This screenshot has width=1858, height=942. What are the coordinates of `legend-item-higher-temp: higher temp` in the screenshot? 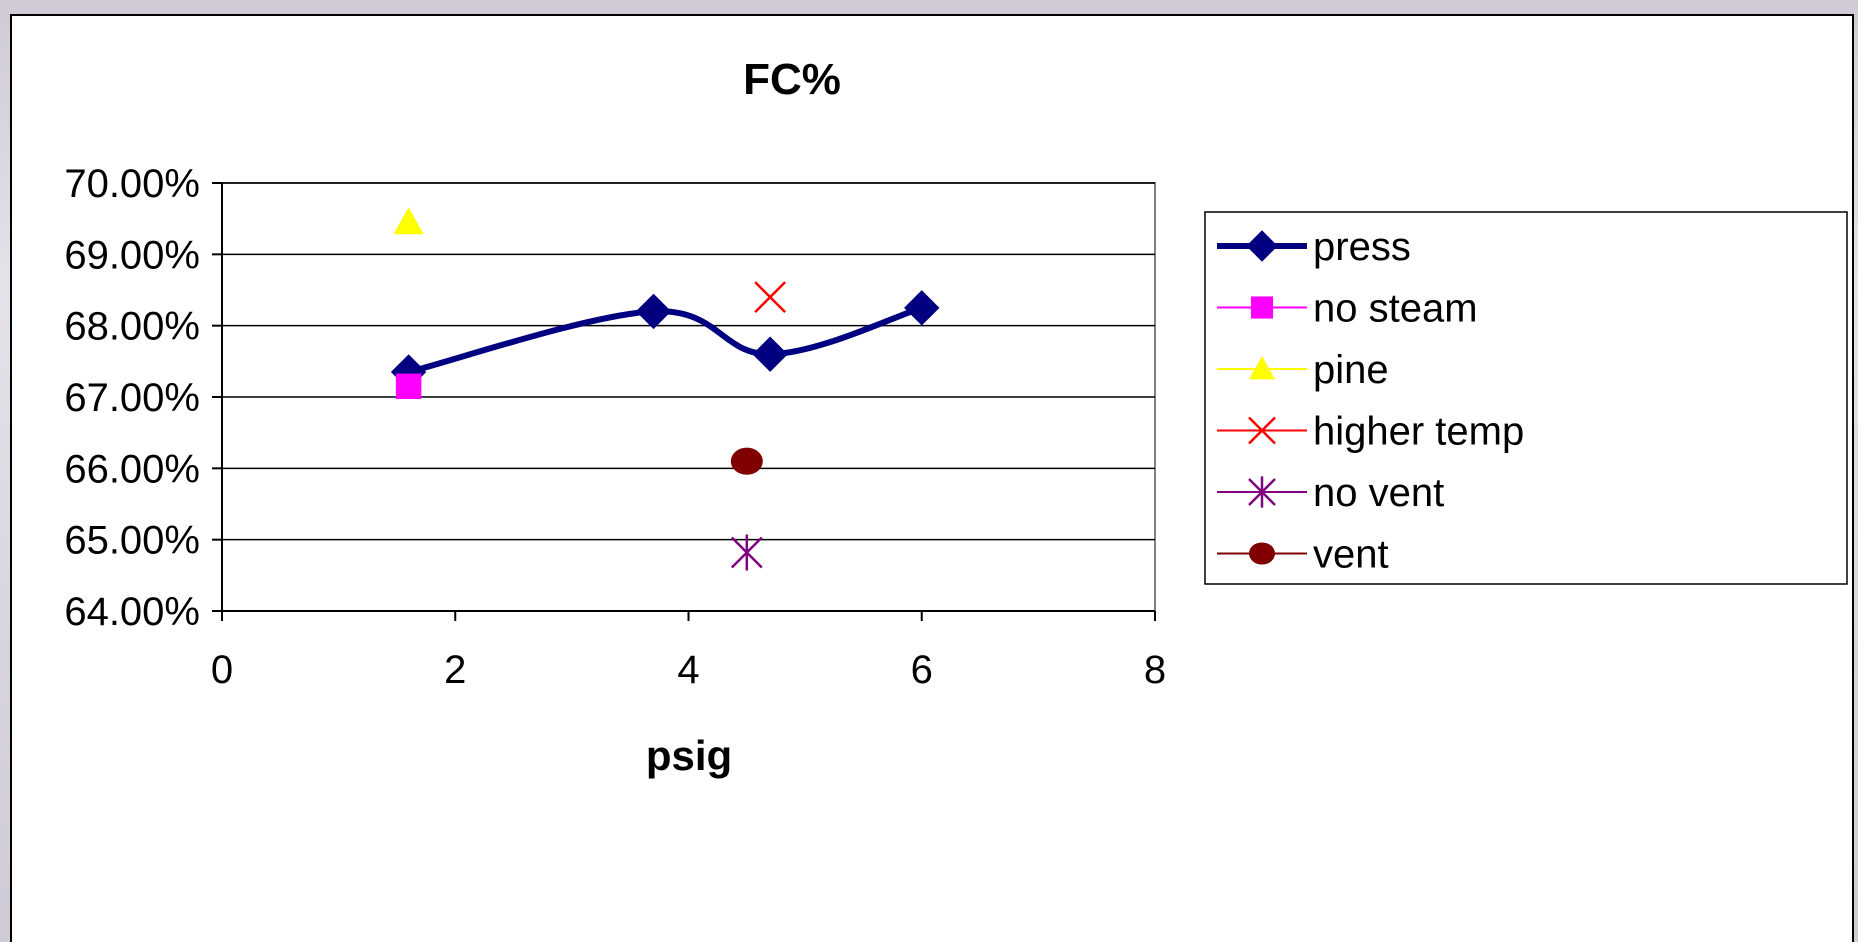 It's located at (1370, 432).